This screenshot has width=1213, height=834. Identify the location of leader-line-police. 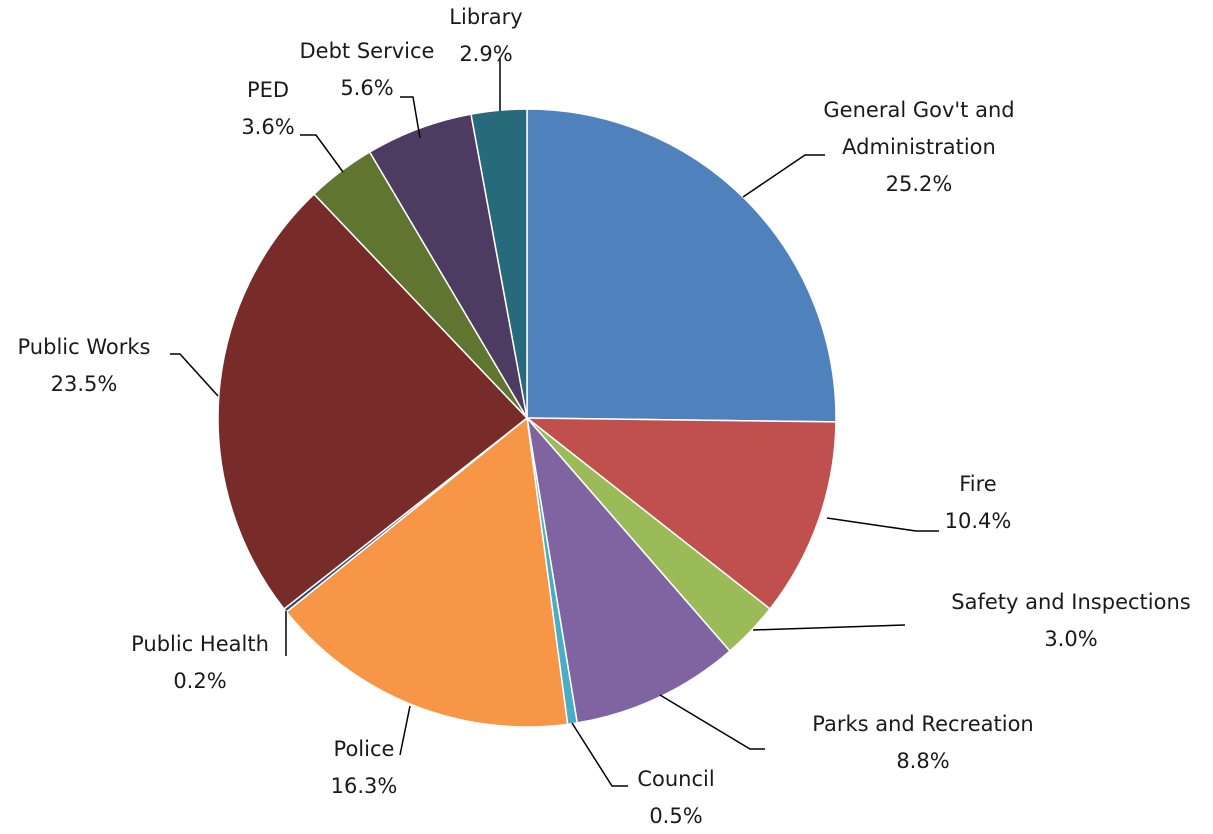
(405, 730).